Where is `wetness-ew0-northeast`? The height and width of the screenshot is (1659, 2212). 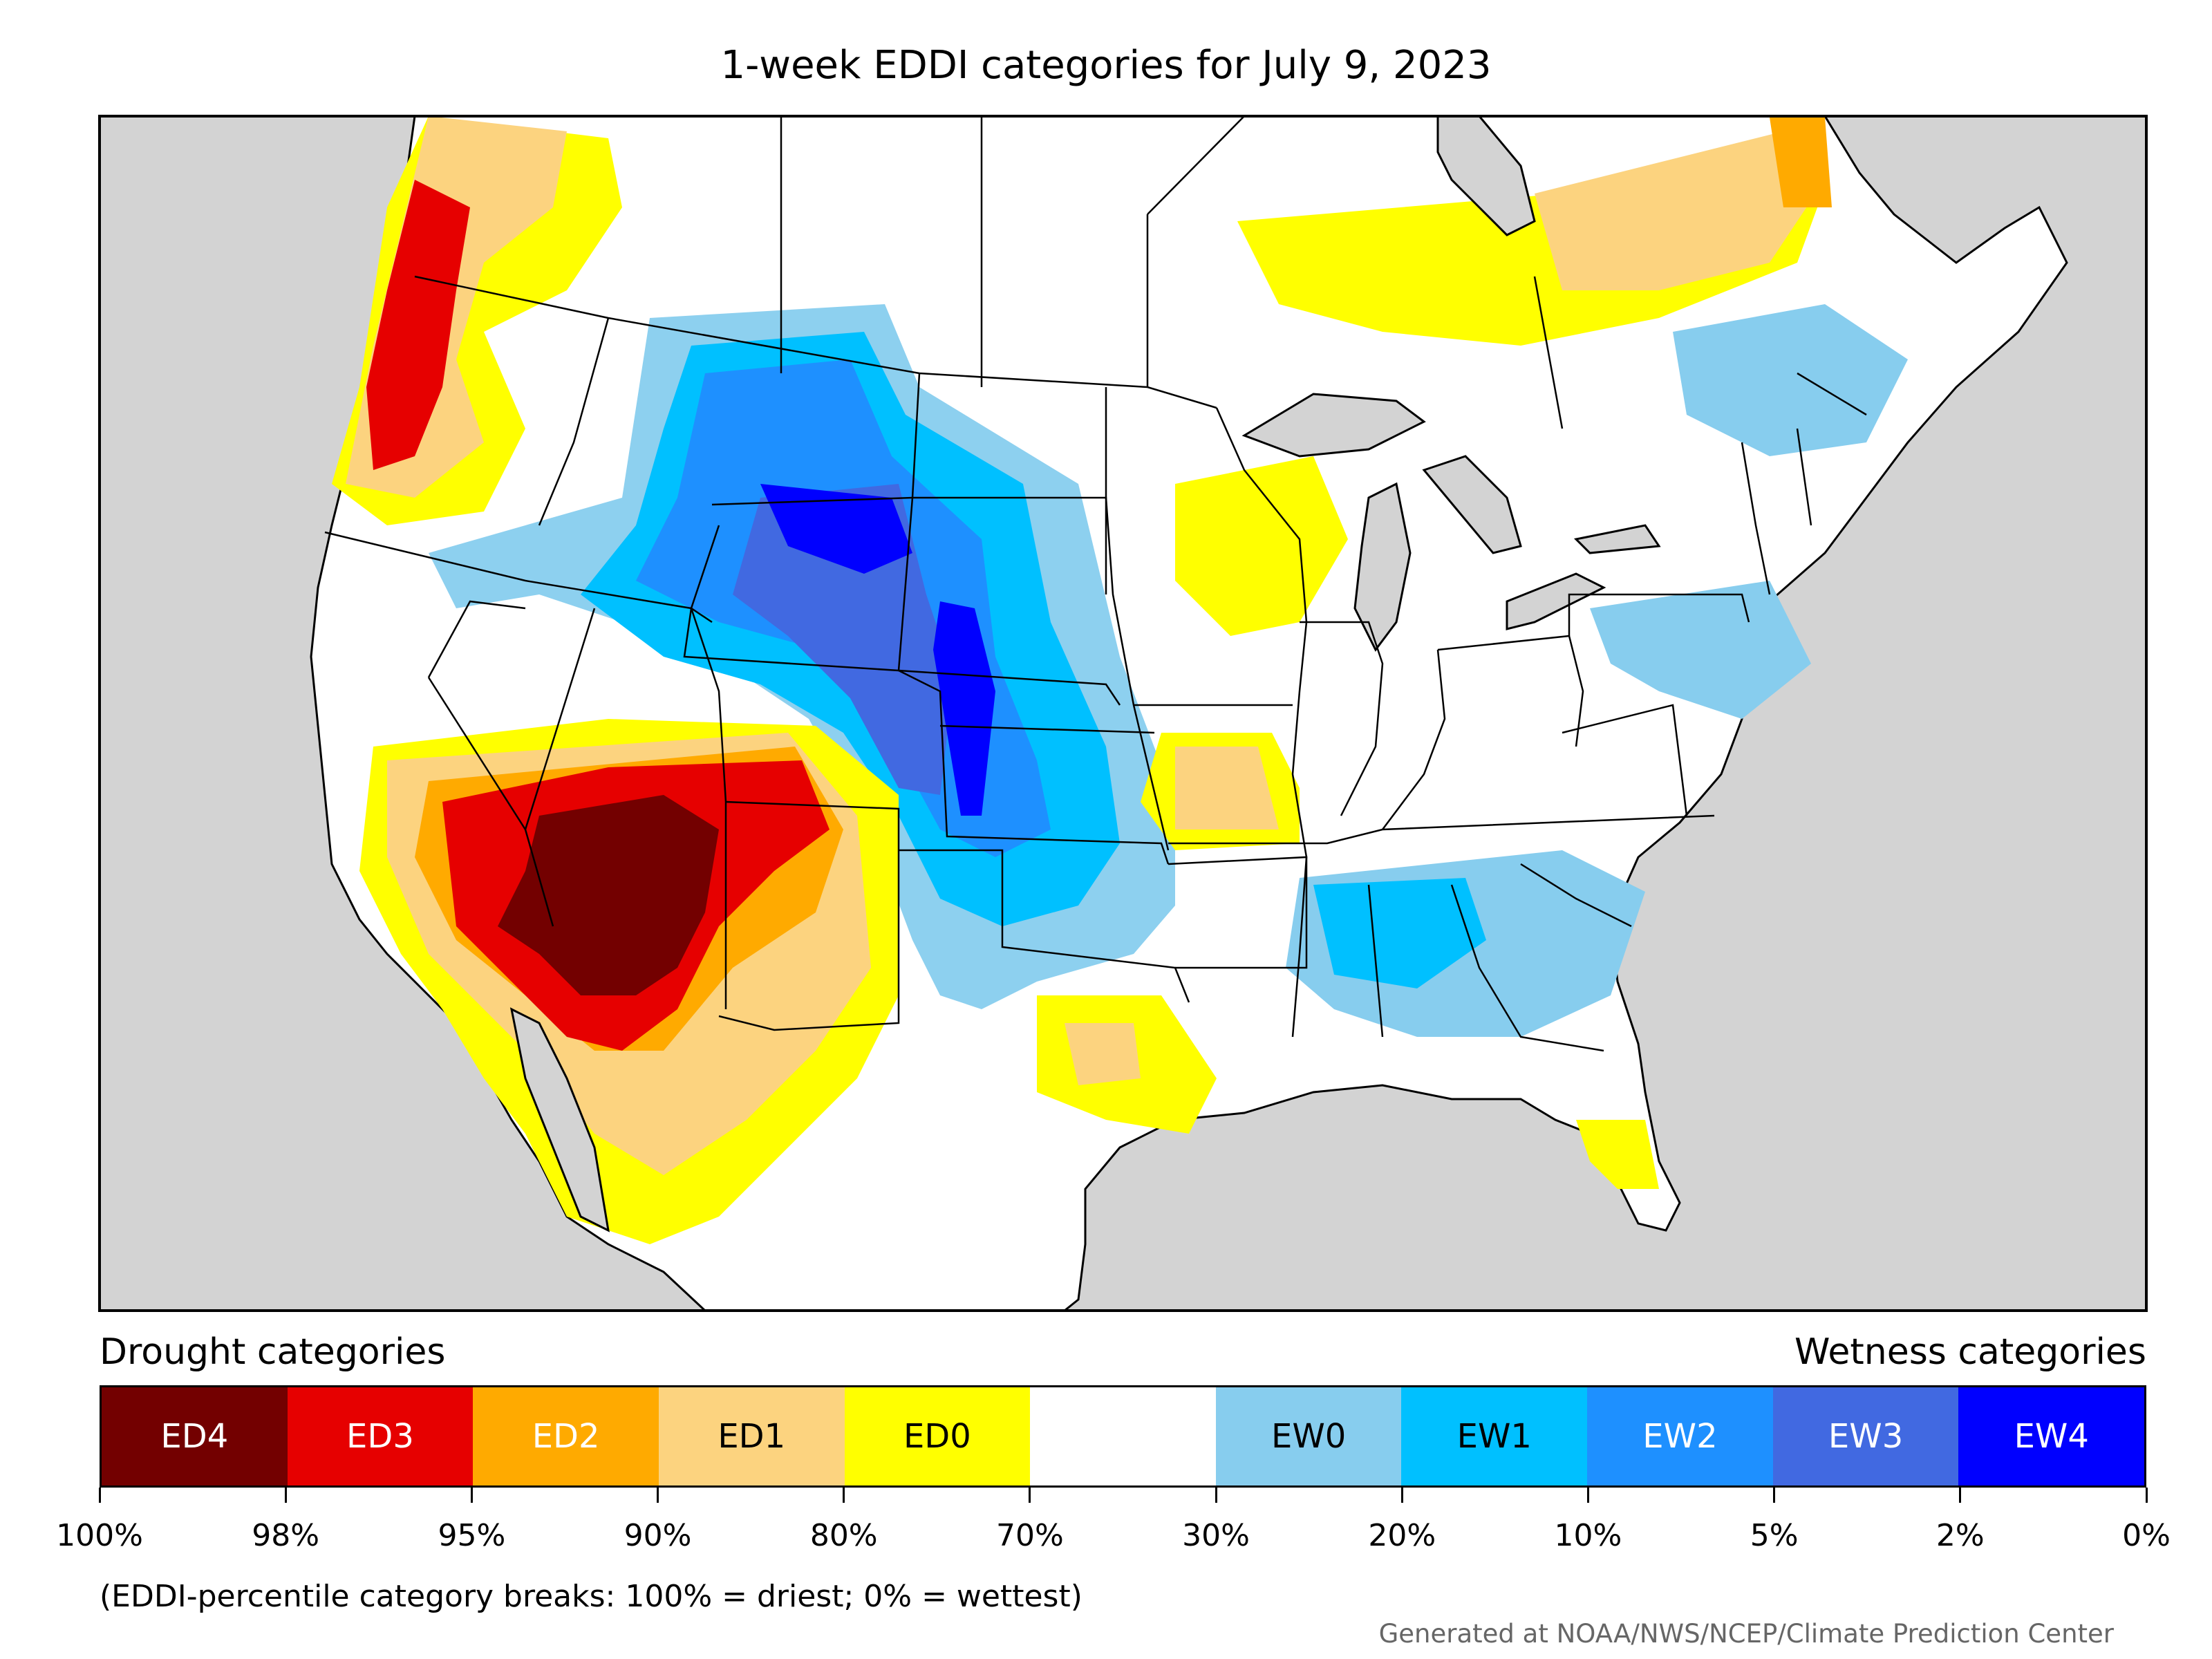 wetness-ew0-northeast is located at coordinates (1700, 650).